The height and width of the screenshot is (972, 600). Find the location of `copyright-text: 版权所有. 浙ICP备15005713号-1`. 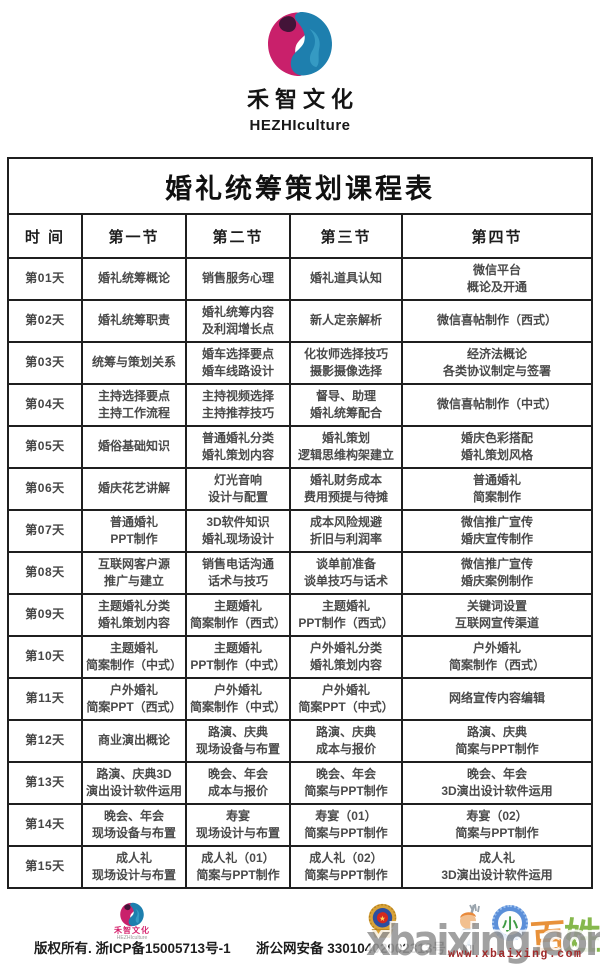

copyright-text: 版权所有. 浙ICP备15005713号-1 is located at coordinates (132, 948).